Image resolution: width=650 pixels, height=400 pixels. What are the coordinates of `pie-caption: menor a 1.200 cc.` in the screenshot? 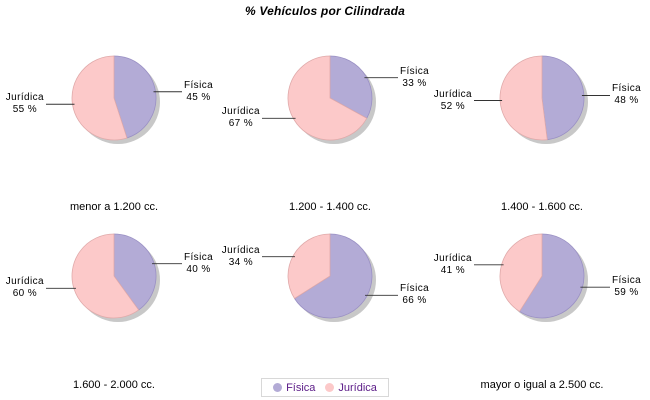 It's located at (114, 207).